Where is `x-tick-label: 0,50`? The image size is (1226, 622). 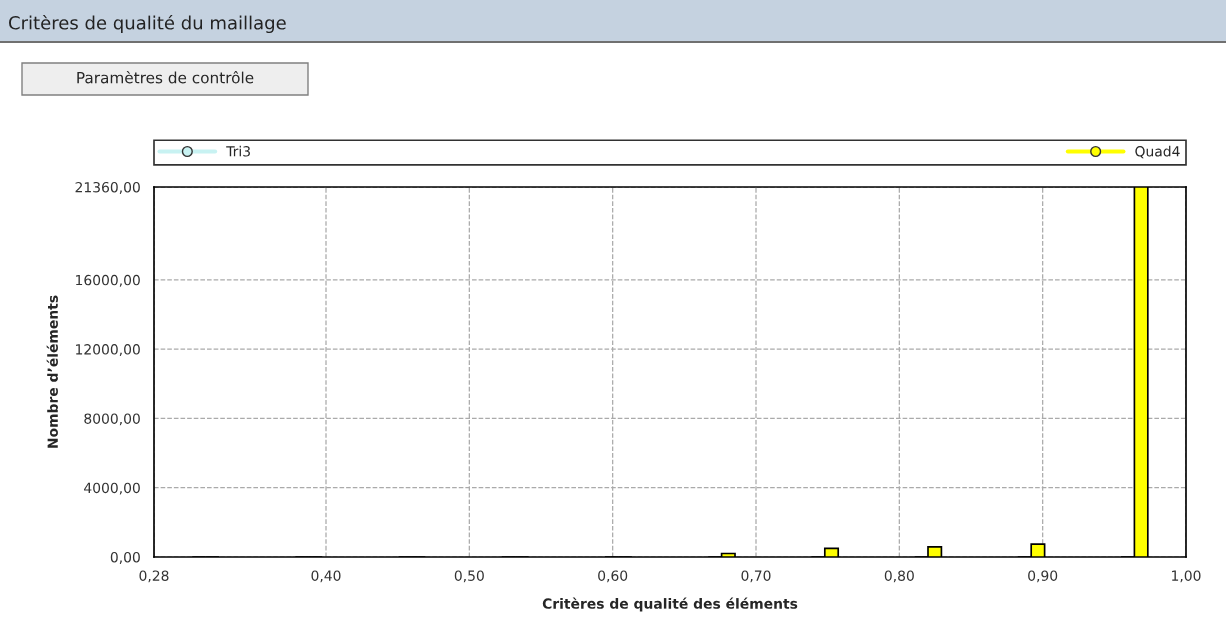
x-tick-label: 0,50 is located at coordinates (469, 576).